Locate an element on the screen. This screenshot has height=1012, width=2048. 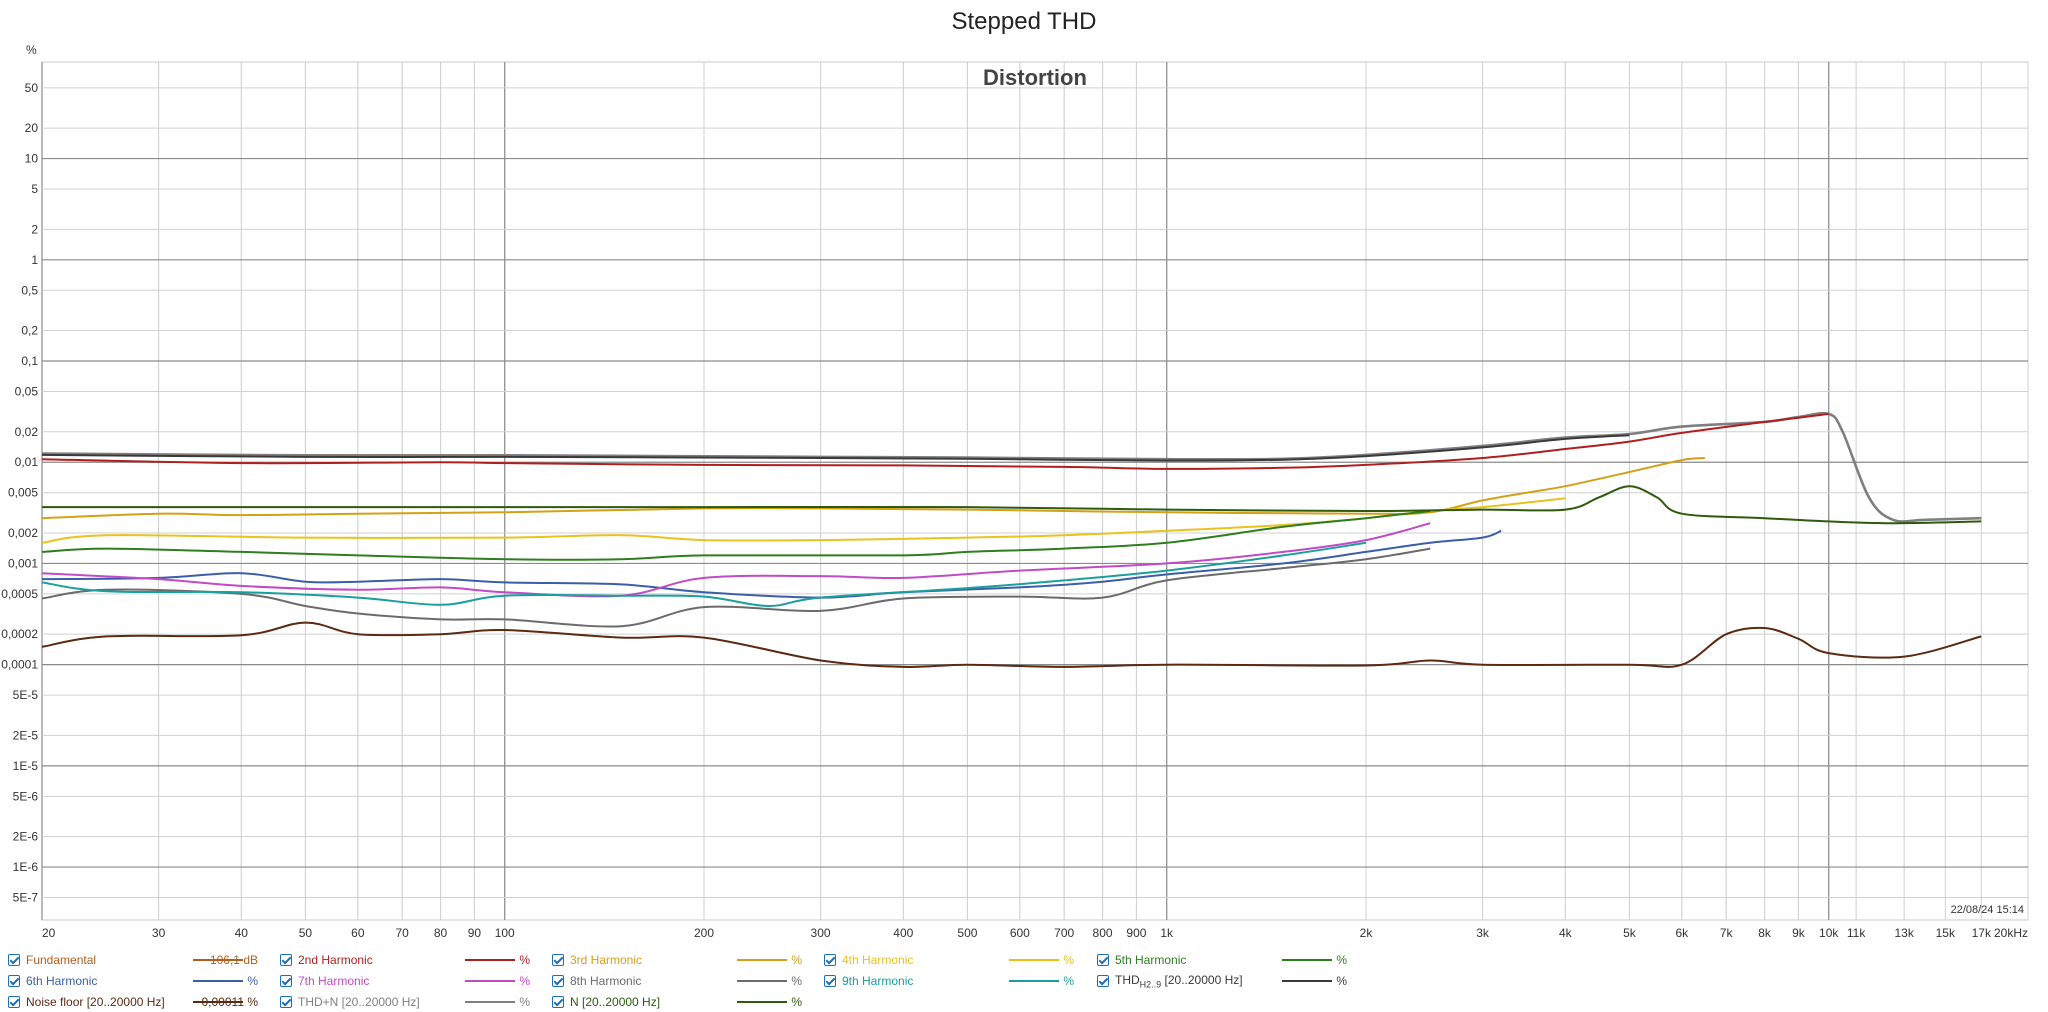
legend-value: 106,1 dB is located at coordinates (233, 960).